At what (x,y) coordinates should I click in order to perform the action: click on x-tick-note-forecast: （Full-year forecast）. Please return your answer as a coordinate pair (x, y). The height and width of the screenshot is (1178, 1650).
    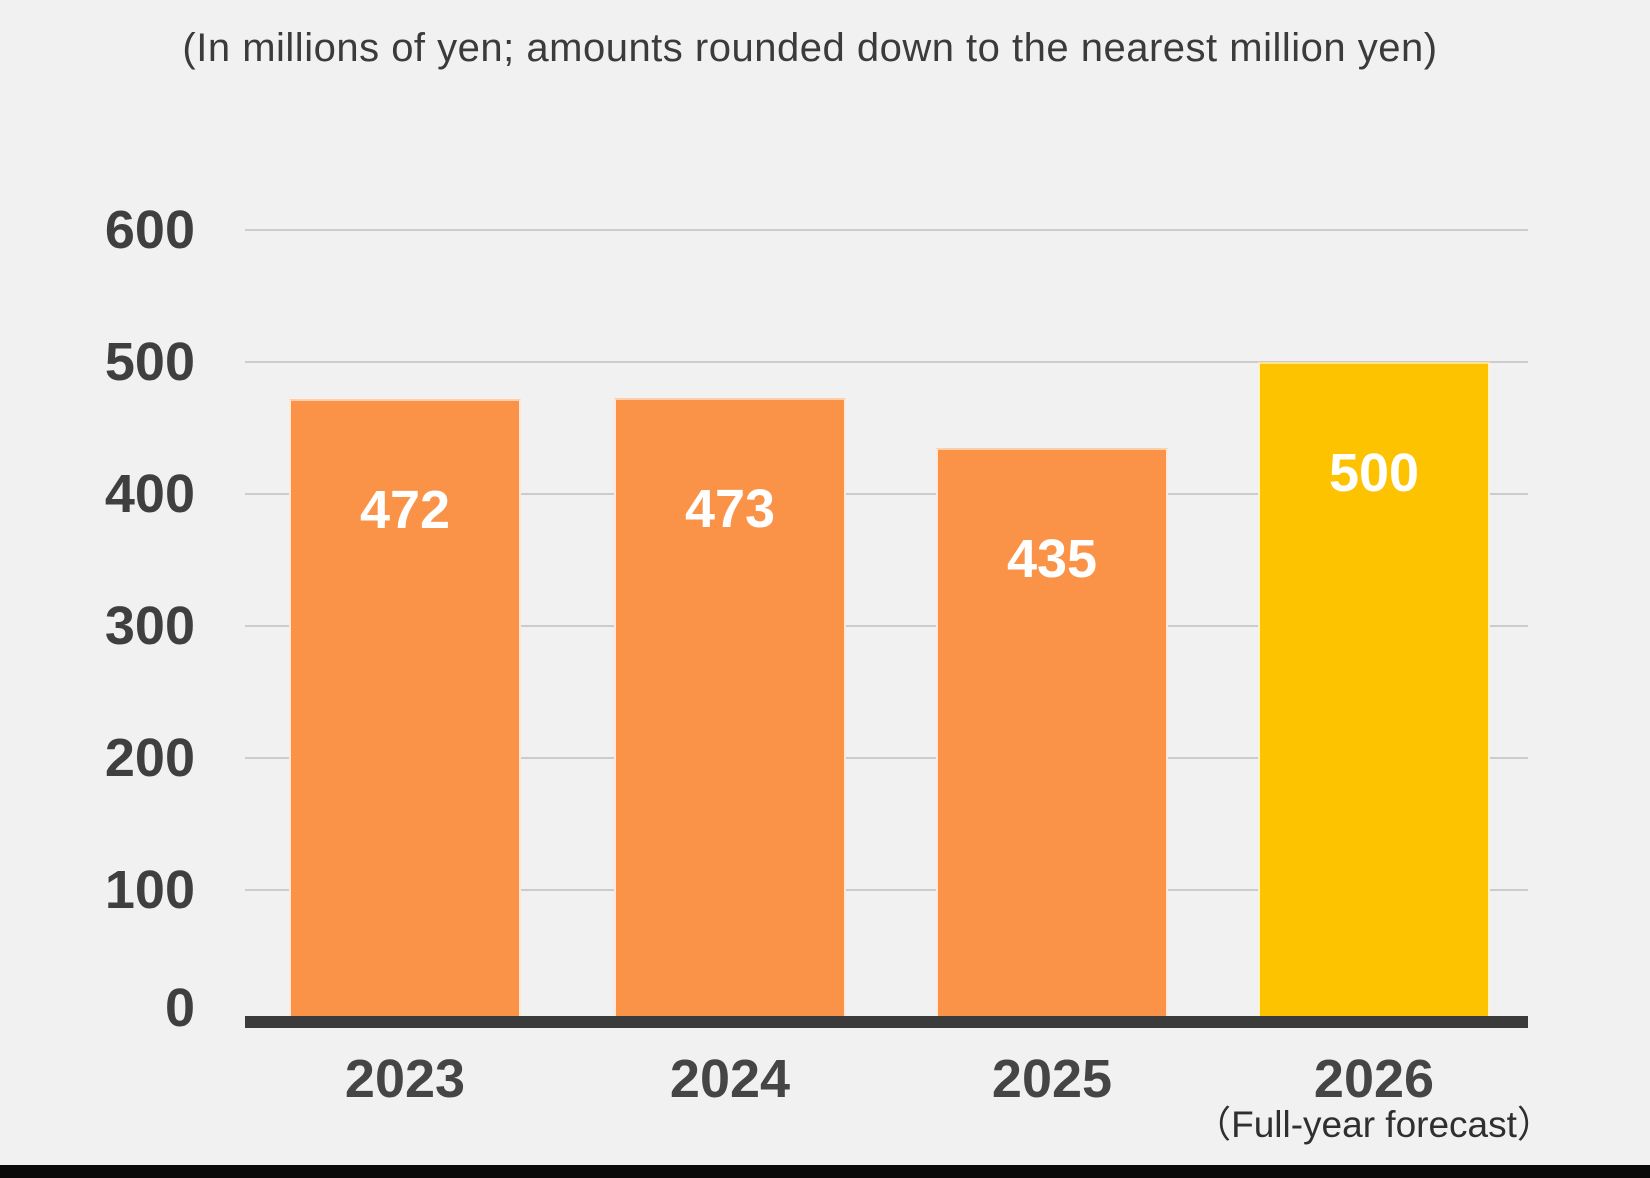
    Looking at the image, I should click on (1374, 1124).